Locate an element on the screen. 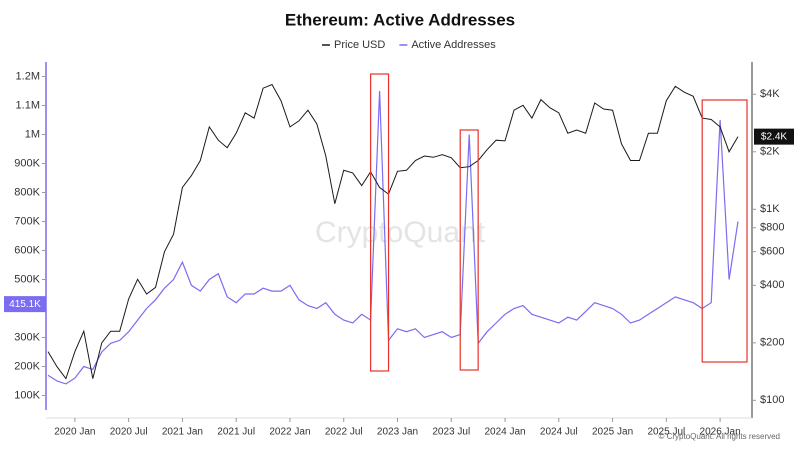 The width and height of the screenshot is (800, 450). y-tick-label: 1.1M is located at coordinates (28, 105).